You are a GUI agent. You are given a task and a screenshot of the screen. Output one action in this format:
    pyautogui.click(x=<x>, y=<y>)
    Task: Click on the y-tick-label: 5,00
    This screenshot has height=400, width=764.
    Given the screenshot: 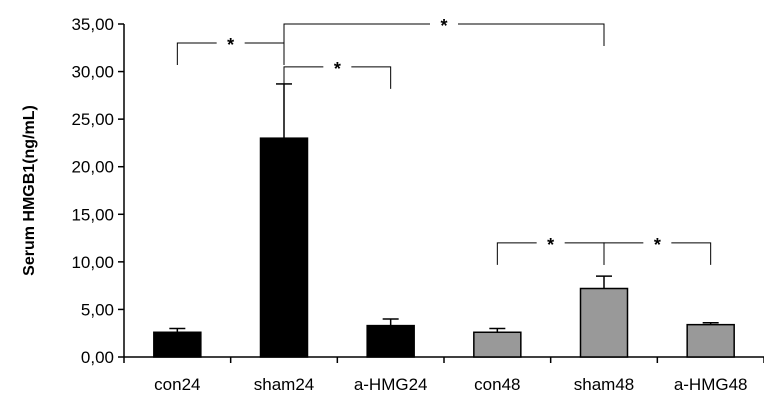 What is the action you would take?
    pyautogui.click(x=97, y=309)
    